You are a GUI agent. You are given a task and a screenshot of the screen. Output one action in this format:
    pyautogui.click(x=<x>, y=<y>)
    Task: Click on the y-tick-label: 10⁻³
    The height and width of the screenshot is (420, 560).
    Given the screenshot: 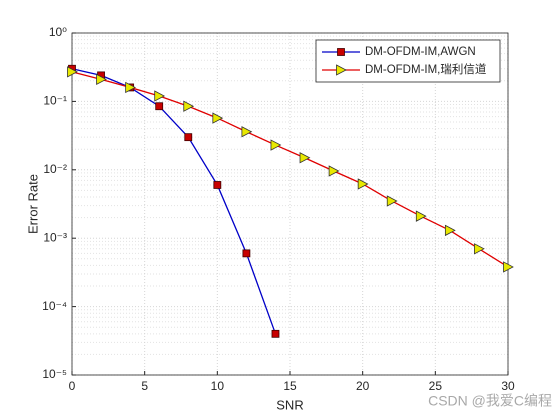 What is the action you would take?
    pyautogui.click(x=55, y=237)
    